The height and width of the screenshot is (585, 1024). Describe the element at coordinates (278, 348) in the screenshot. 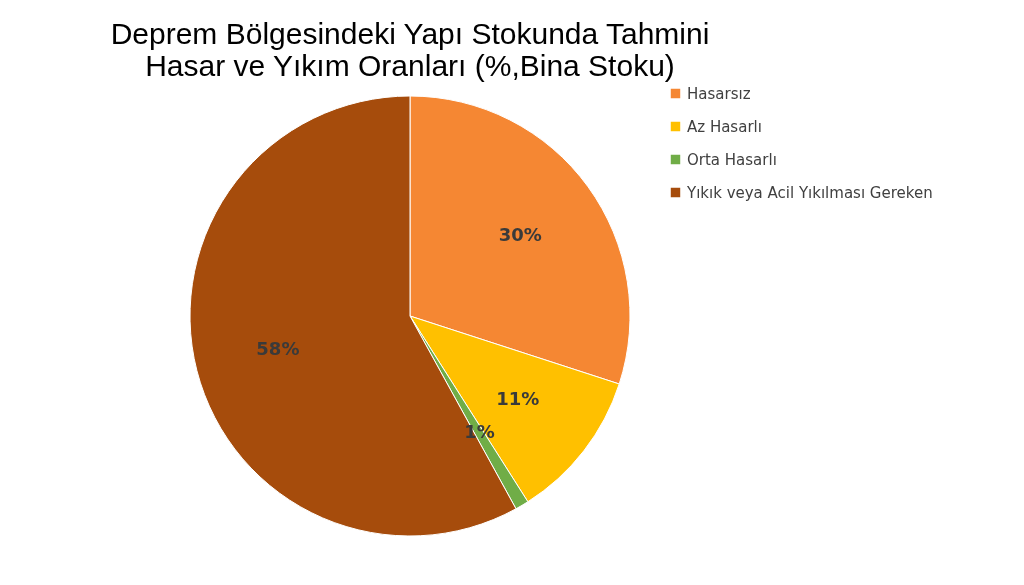

I see `data-label: 58%` at that location.